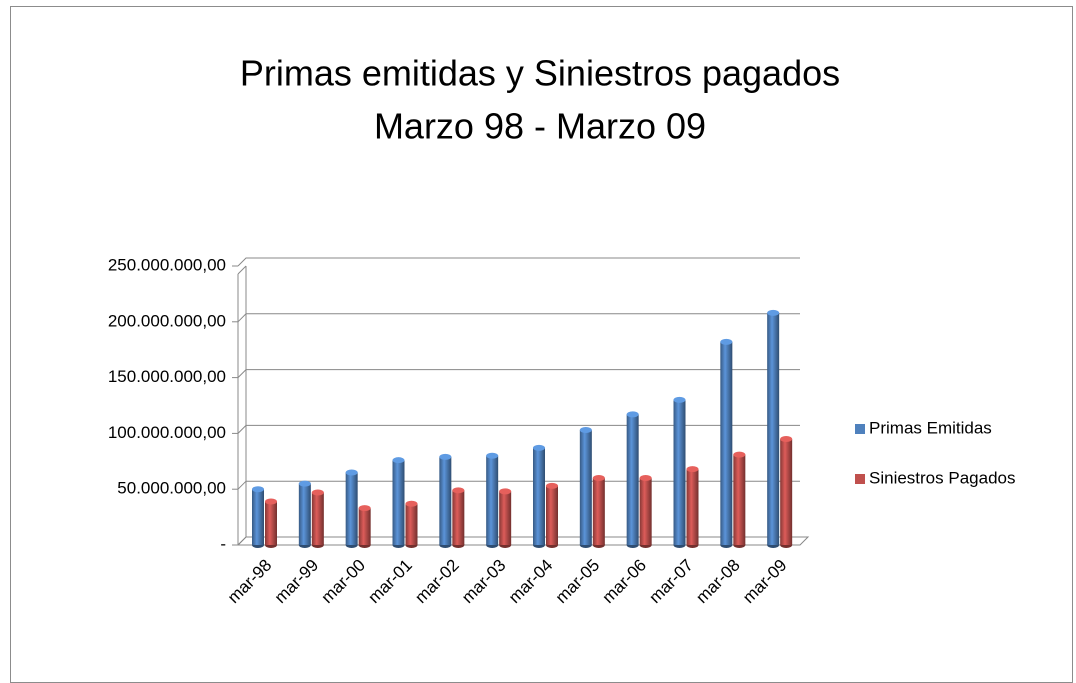  Describe the element at coordinates (242, 270) in the screenshot. I see `y-axis-depth` at that location.